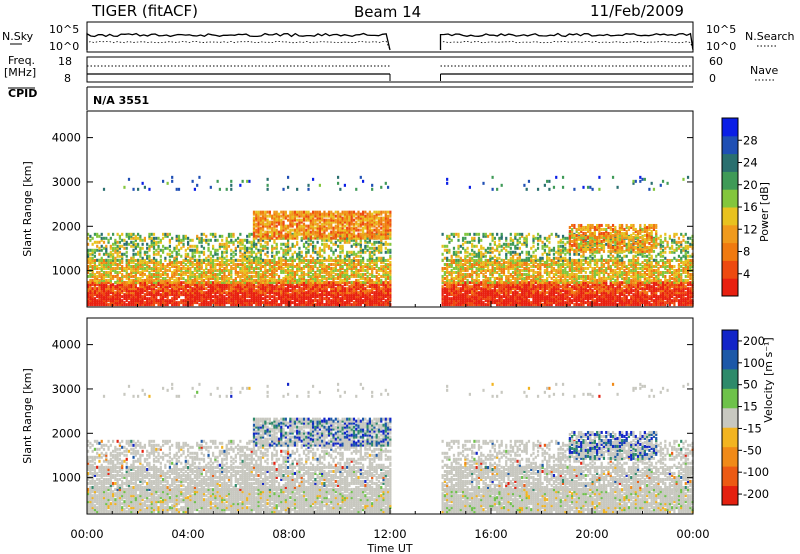  I want to click on noise-left-tick-top: 10^5, so click(64, 29).